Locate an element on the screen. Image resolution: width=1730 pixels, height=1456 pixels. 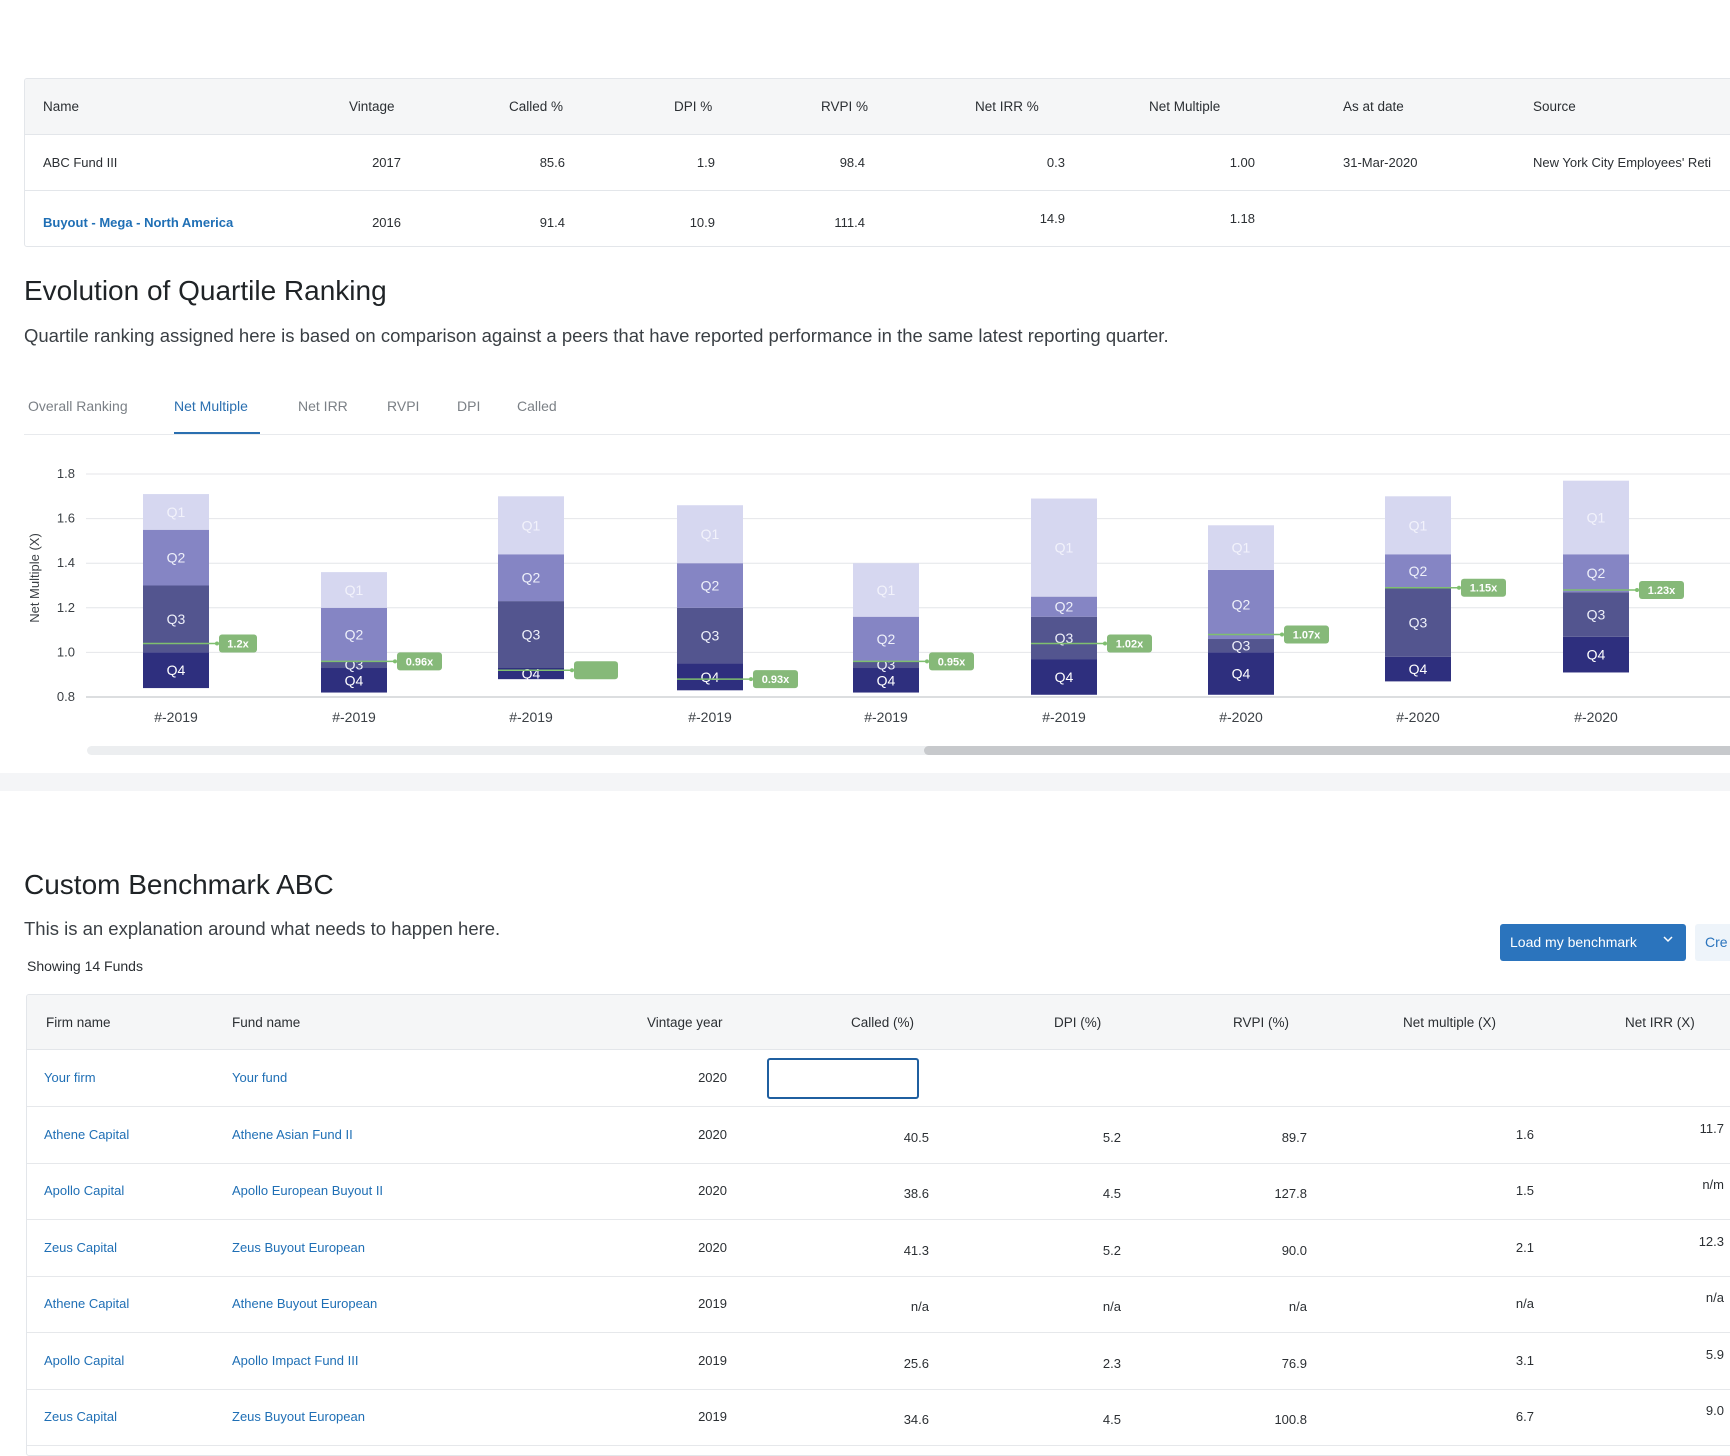
load-benchmark-button: Load my benchmark is located at coordinates (1593, 942).